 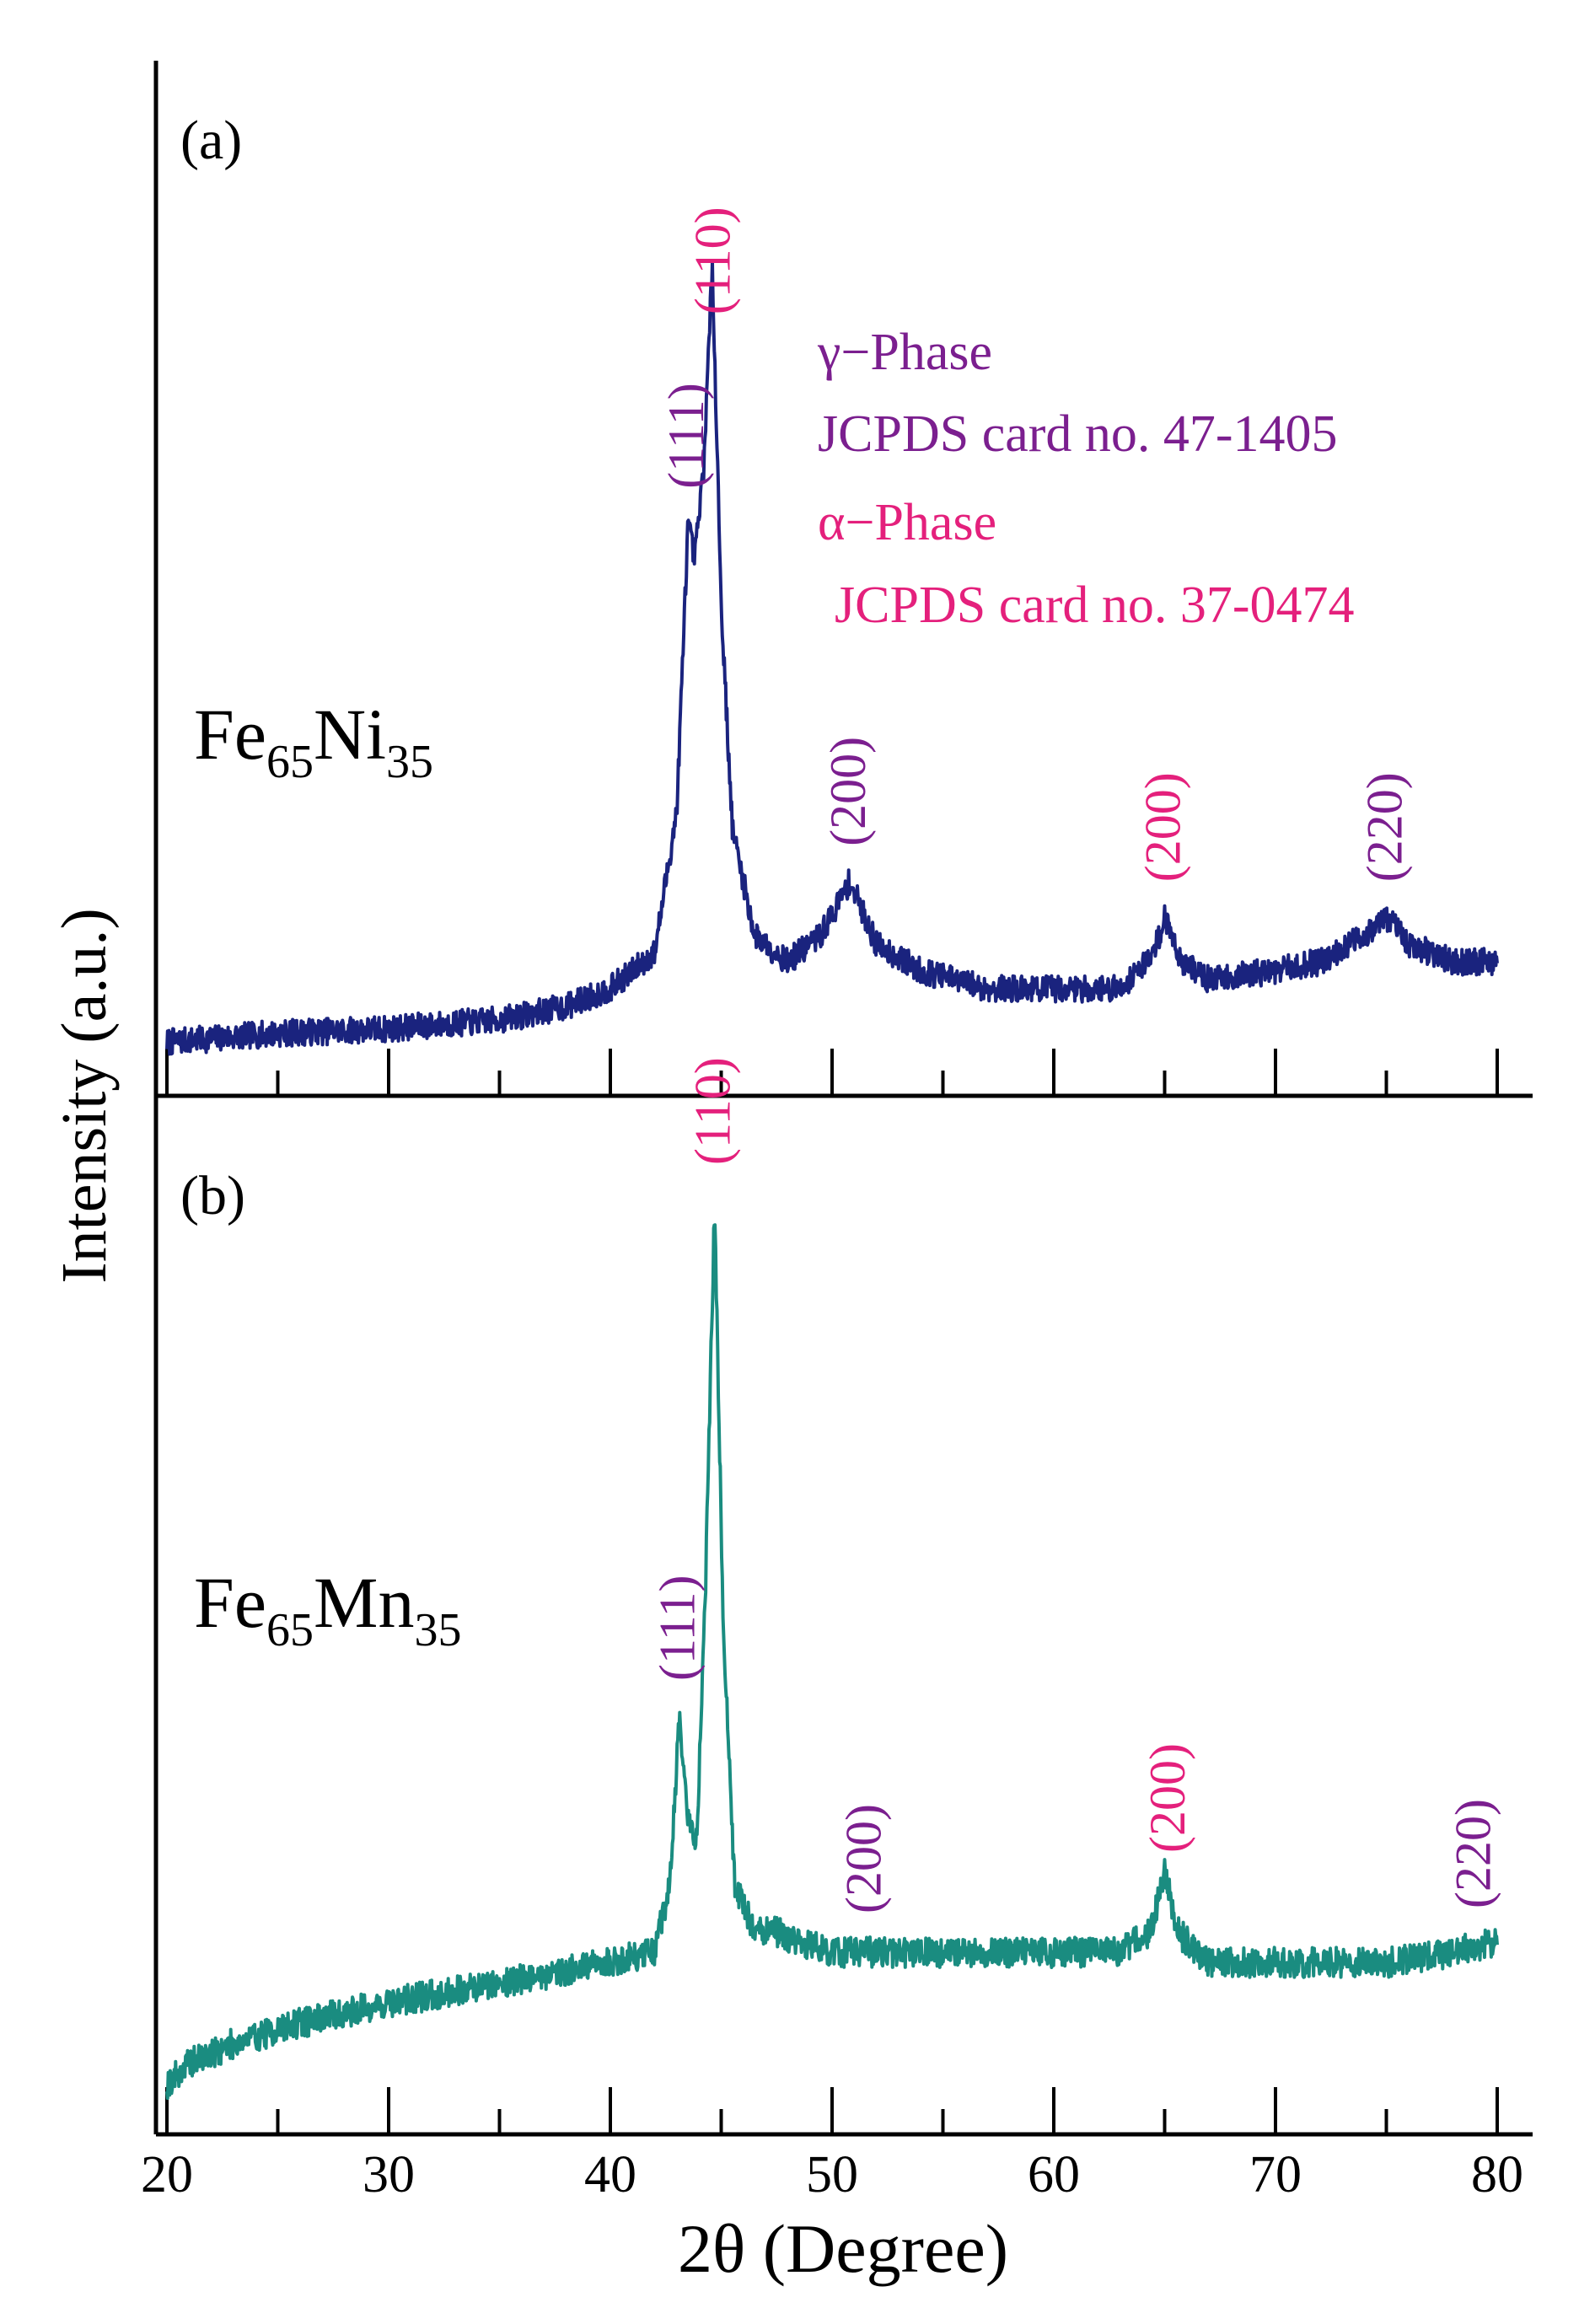 What do you see at coordinates (832, 2110) in the screenshot?
I see `panel-b-ticks` at bounding box center [832, 2110].